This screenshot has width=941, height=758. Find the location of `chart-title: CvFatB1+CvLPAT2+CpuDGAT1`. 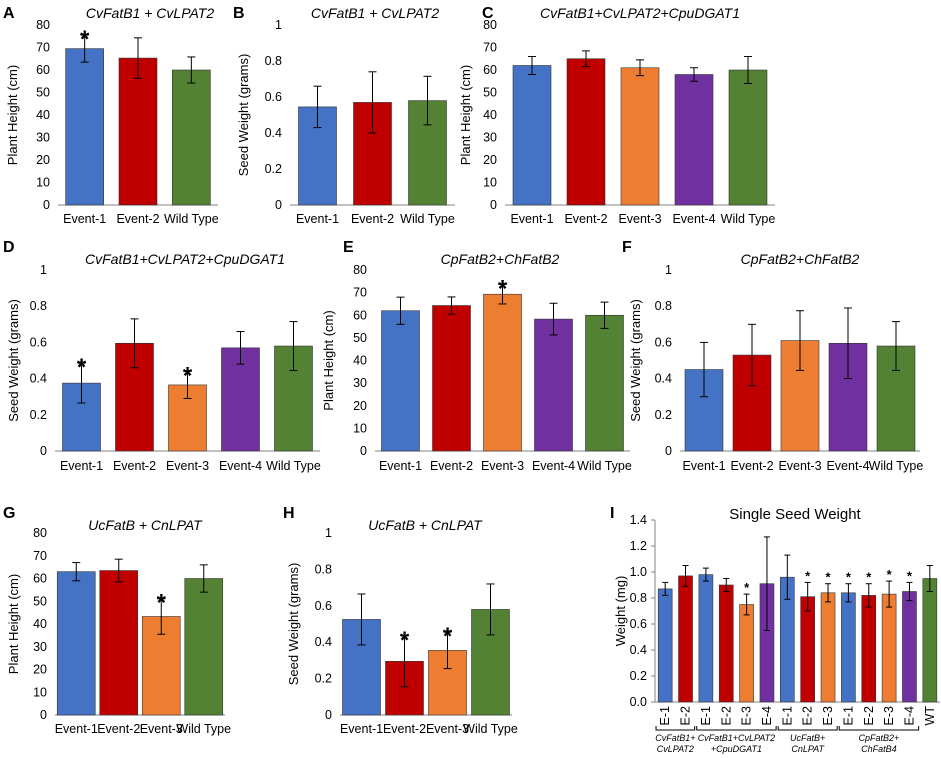

chart-title: CvFatB1+CvLPAT2+CpuDGAT1 is located at coordinates (185, 259).